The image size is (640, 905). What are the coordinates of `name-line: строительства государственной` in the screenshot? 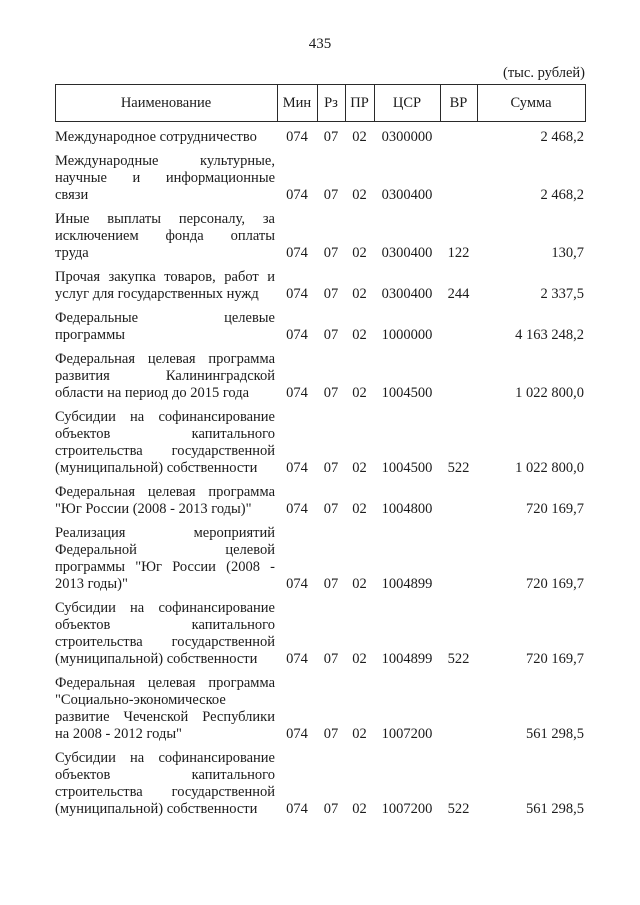 It's located at (165, 792).